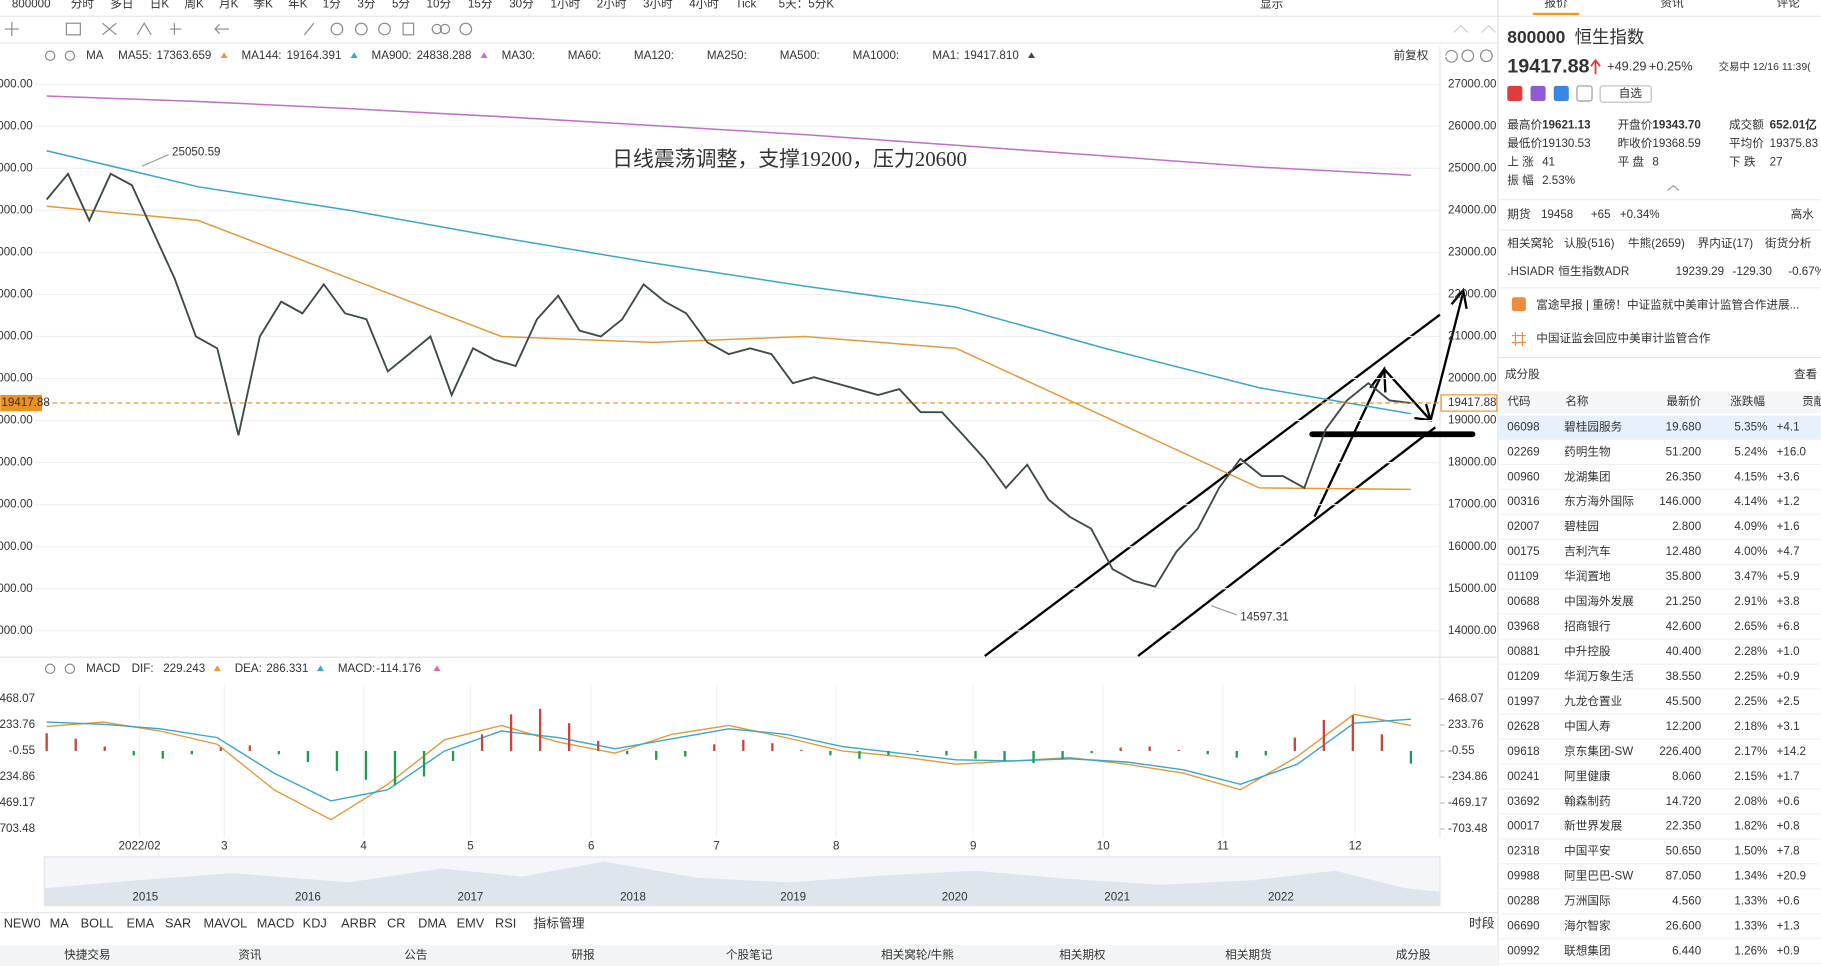  I want to click on period-tab: 4小时, so click(704, 5).